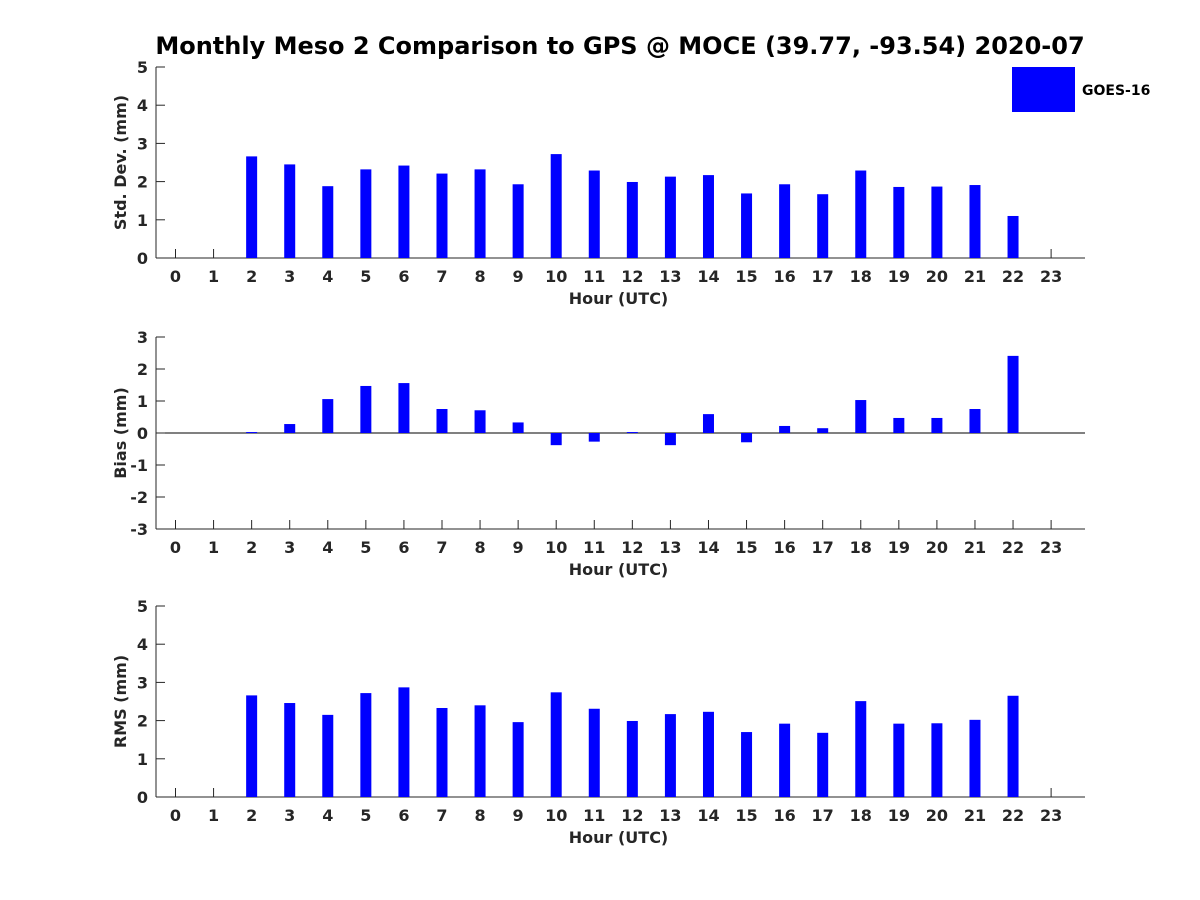 The width and height of the screenshot is (1200, 900). Describe the element at coordinates (619, 298) in the screenshot. I see `x-axis-label: Hour (UTC)` at that location.